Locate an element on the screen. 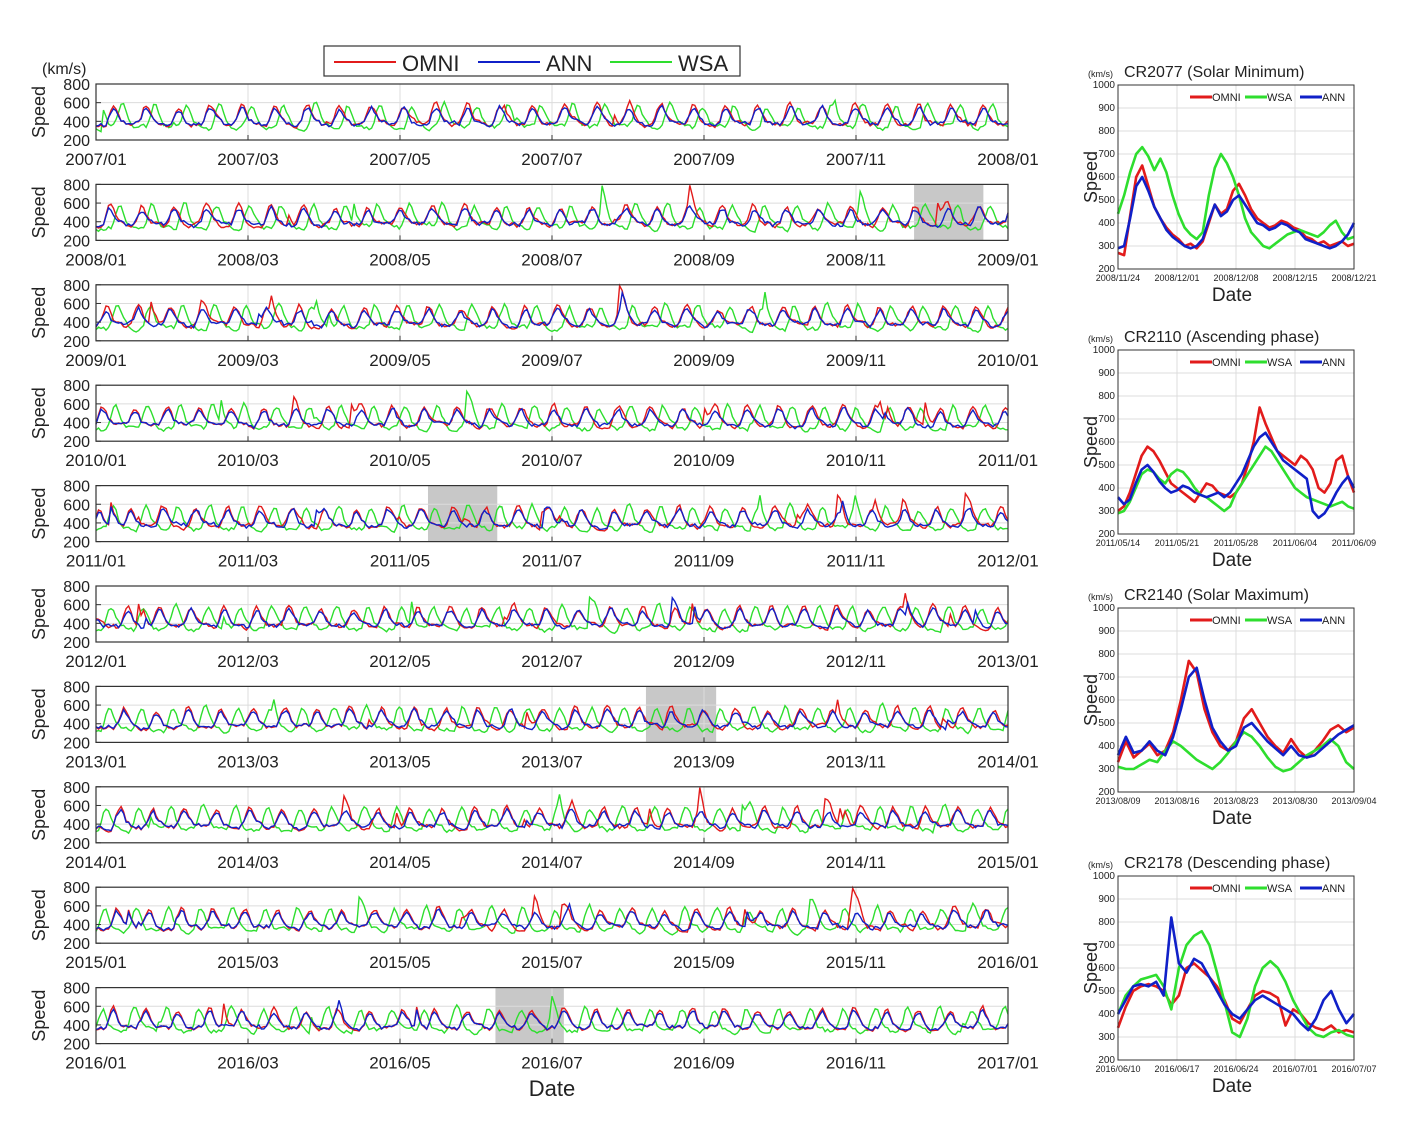  side-frame is located at coordinates (1236, 700).